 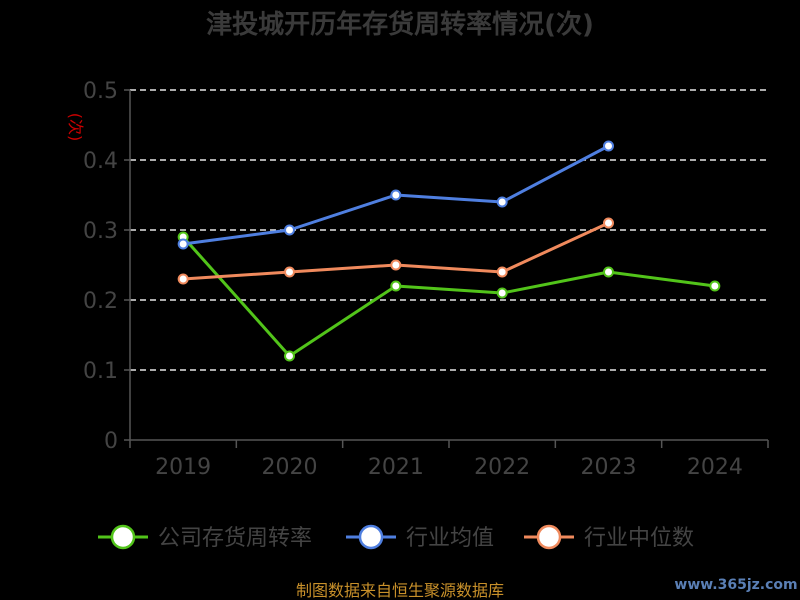 What do you see at coordinates (100, 231) in the screenshot?
I see `y-tick-label: 0.3` at bounding box center [100, 231].